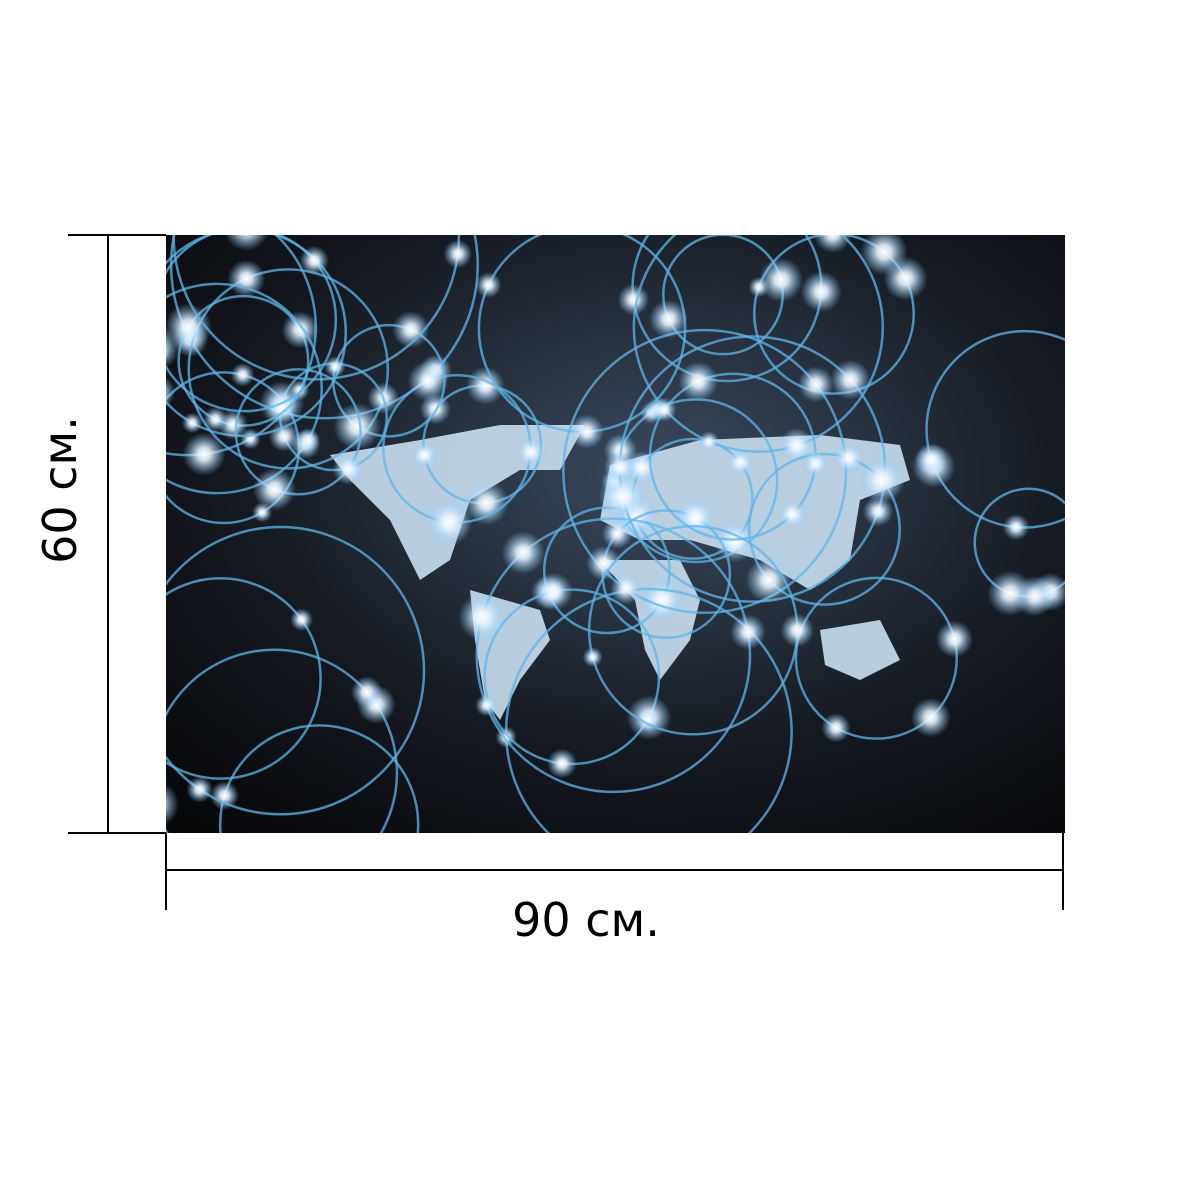 The image size is (1200, 1200). What do you see at coordinates (60, 490) in the screenshot?
I see `height-label: 60 см.` at bounding box center [60, 490].